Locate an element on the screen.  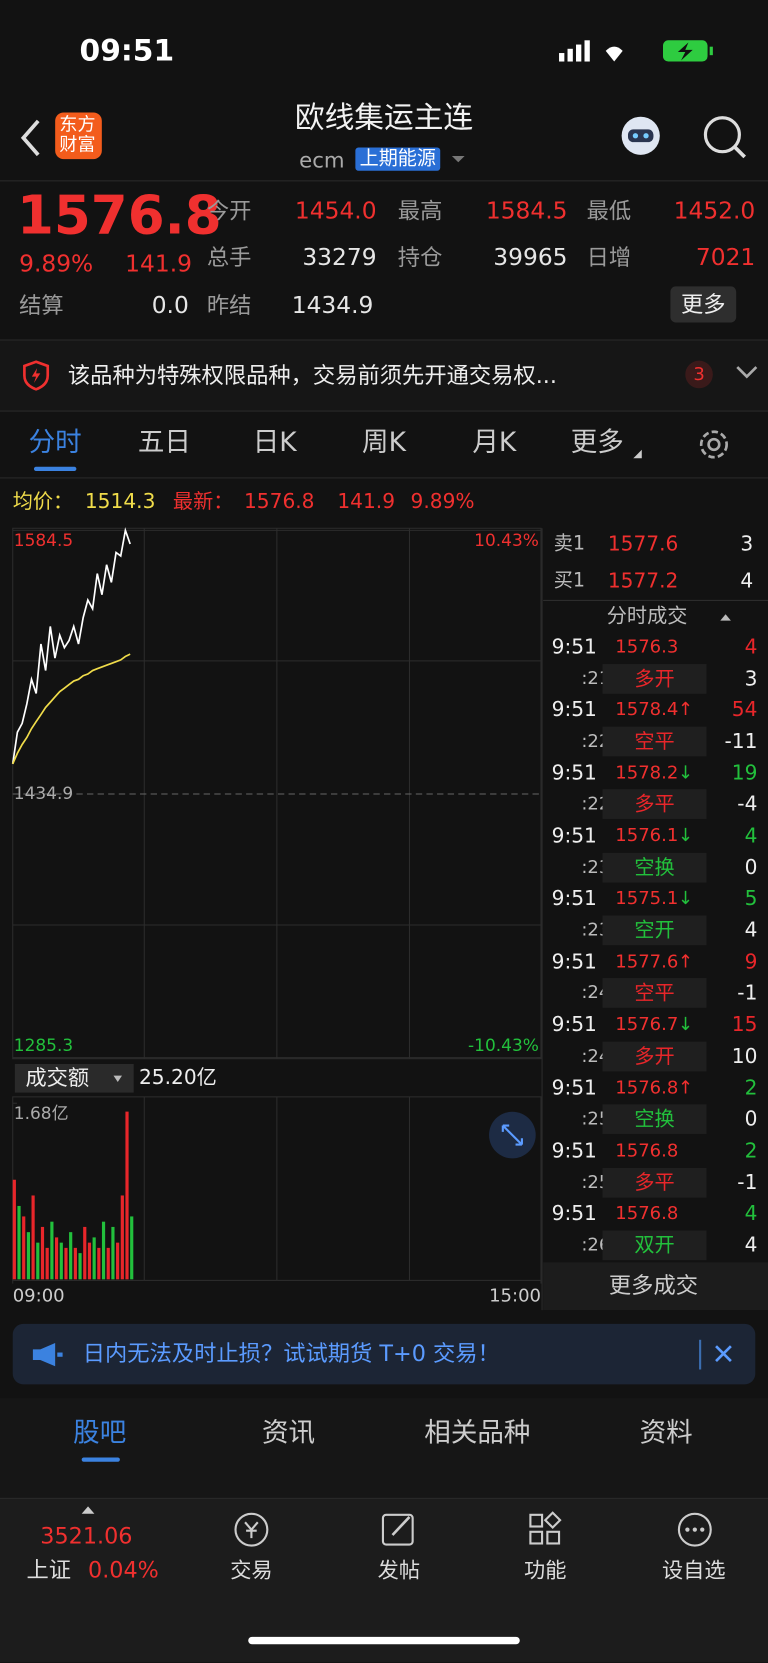
settings-button is located at coordinates (714, 444).